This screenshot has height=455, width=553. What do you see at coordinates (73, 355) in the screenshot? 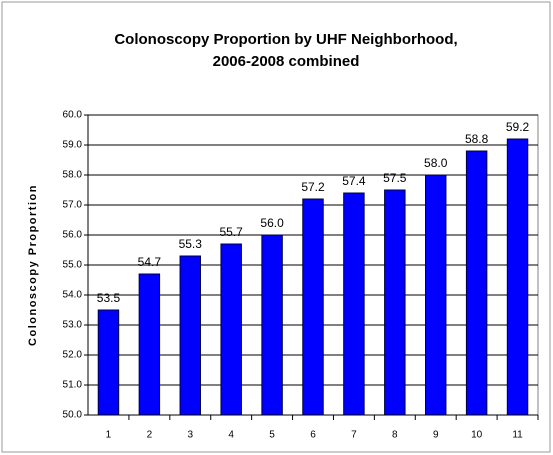
I see `y-tick-label: 52.0` at bounding box center [73, 355].